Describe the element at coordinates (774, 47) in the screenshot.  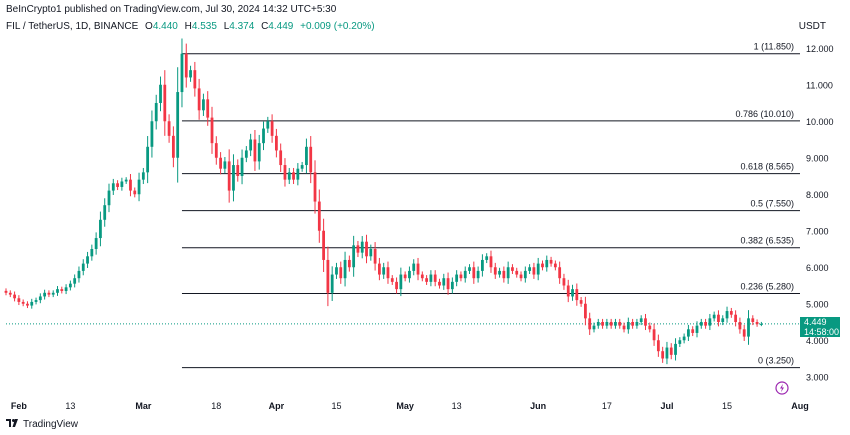
I see `fib-level-label: 1 (11.850)` at that location.